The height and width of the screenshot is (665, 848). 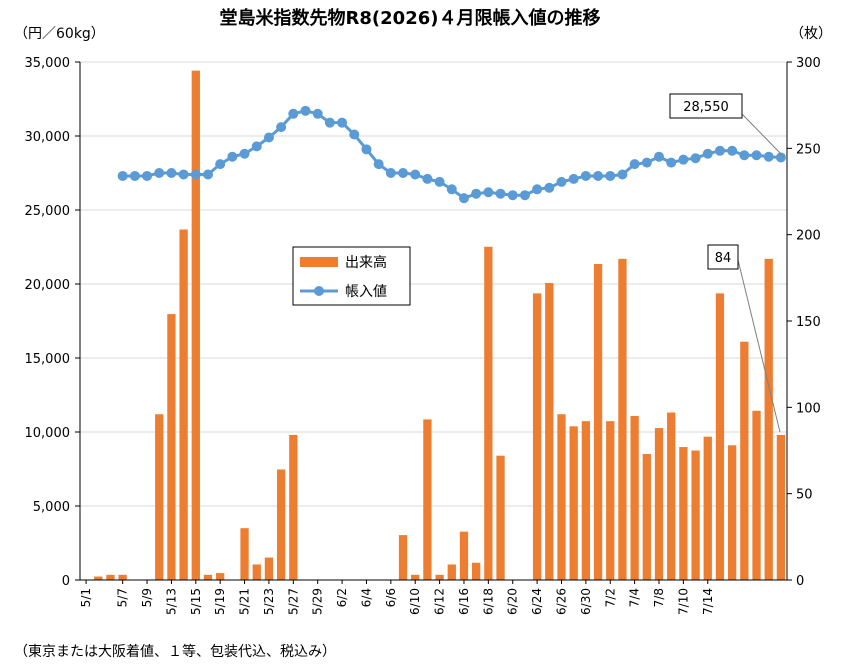 I want to click on x-tick-label: 5/19, so click(x=220, y=601).